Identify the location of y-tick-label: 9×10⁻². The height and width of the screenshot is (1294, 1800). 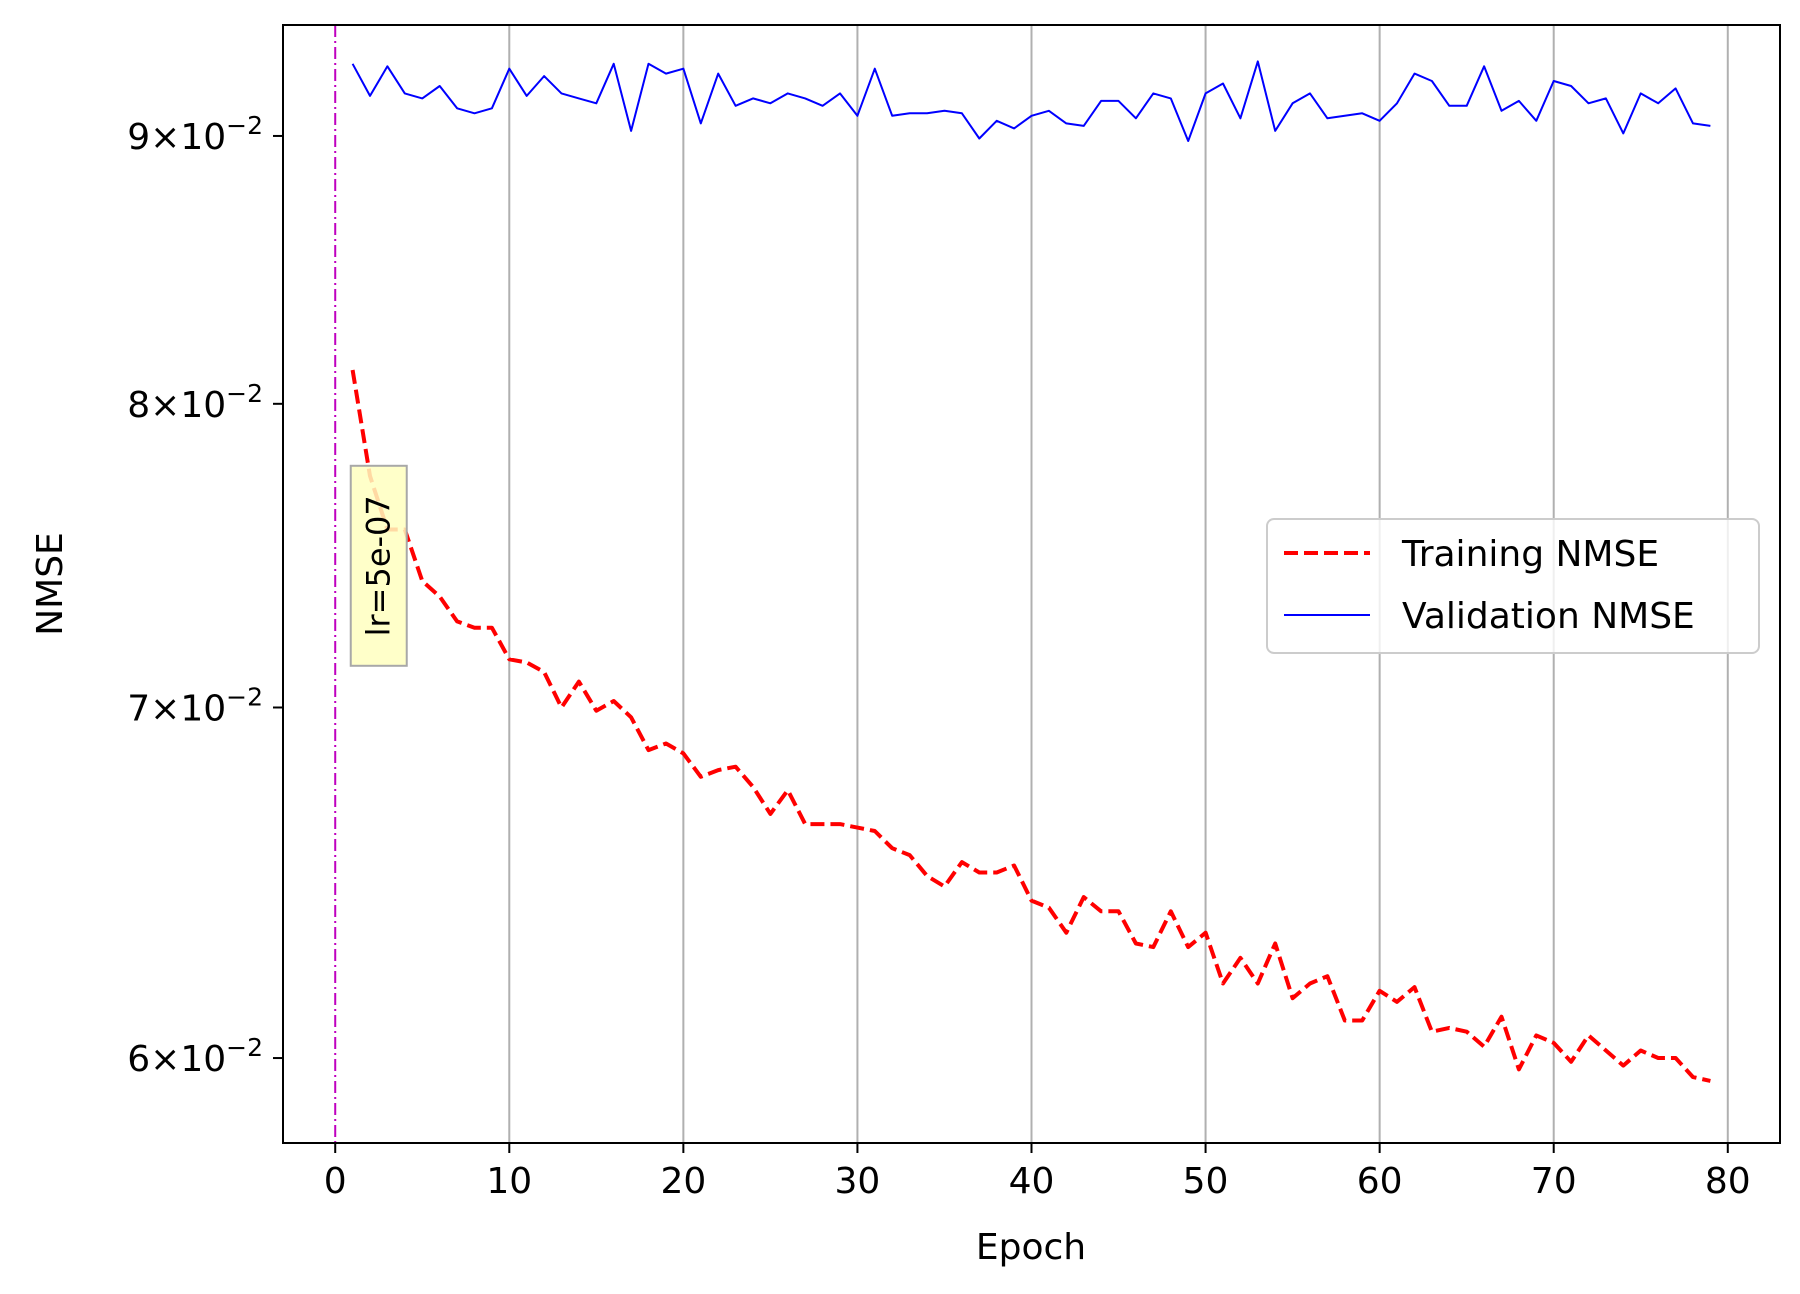
(195, 134).